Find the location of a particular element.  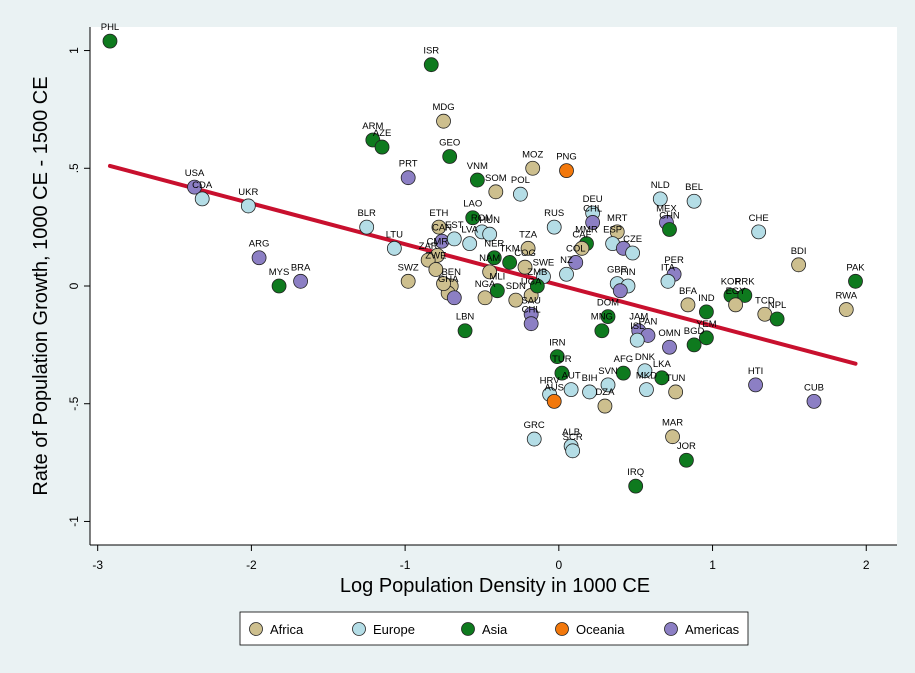

data-point-label: BRA is located at coordinates (301, 267).